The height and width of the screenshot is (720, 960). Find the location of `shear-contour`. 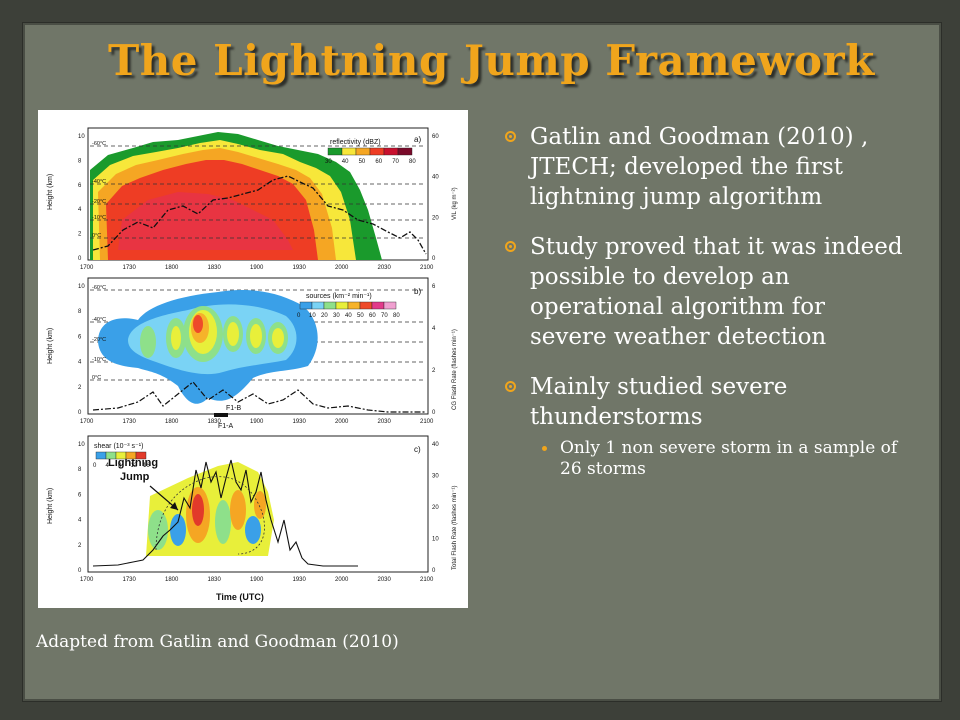

shear-contour is located at coordinates (210, 515).